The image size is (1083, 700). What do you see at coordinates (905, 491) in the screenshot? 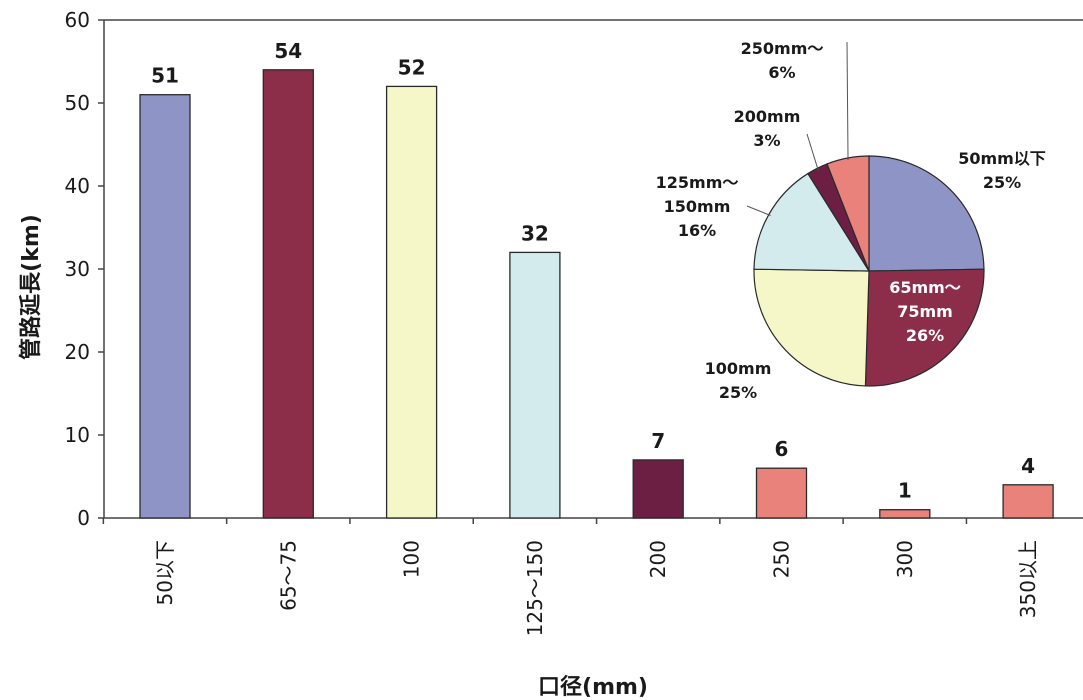
I see `bar-value-label: 1` at bounding box center [905, 491].